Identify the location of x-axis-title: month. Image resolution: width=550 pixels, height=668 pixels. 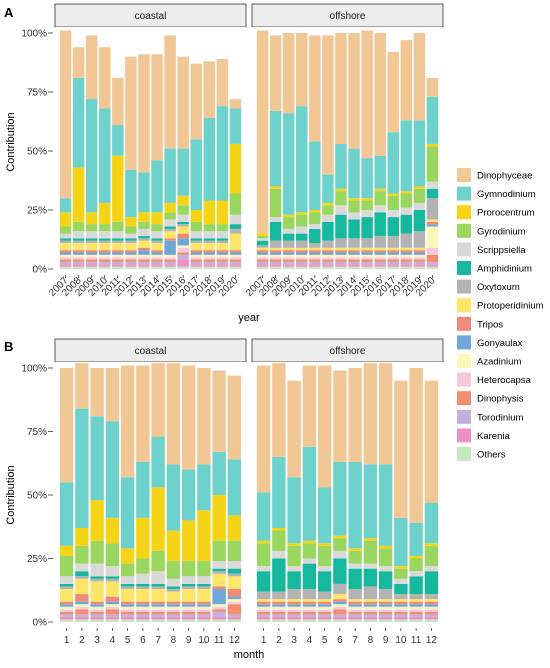
(249, 655).